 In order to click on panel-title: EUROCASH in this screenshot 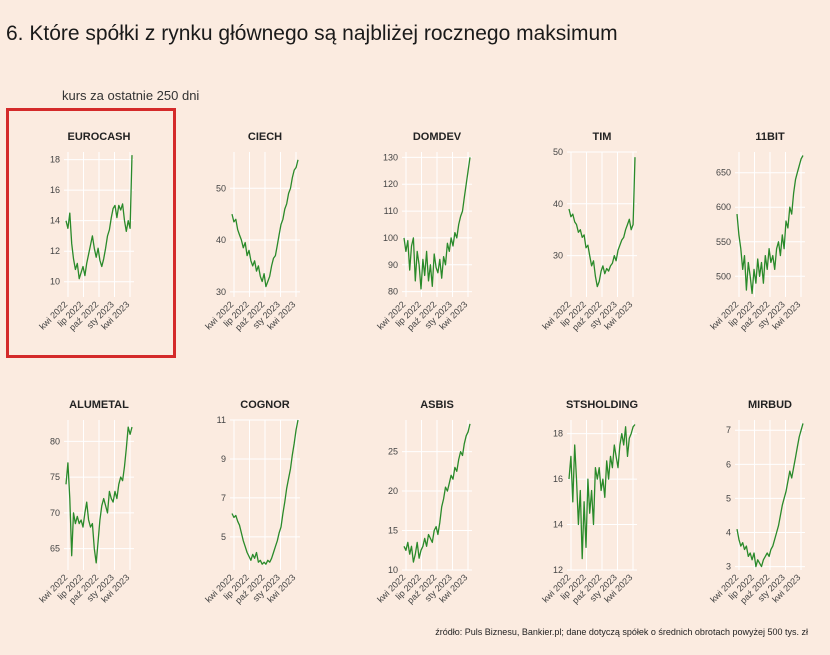, I will do `click(99, 137)`.